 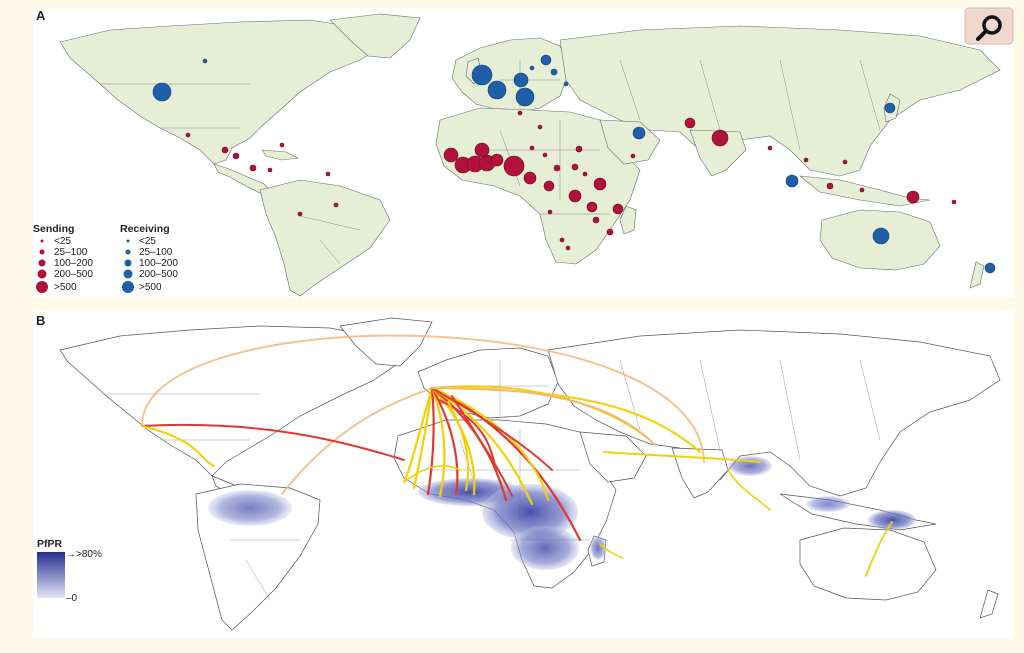 I want to click on sending-bubble-ethiopia, so click(x=575, y=167).